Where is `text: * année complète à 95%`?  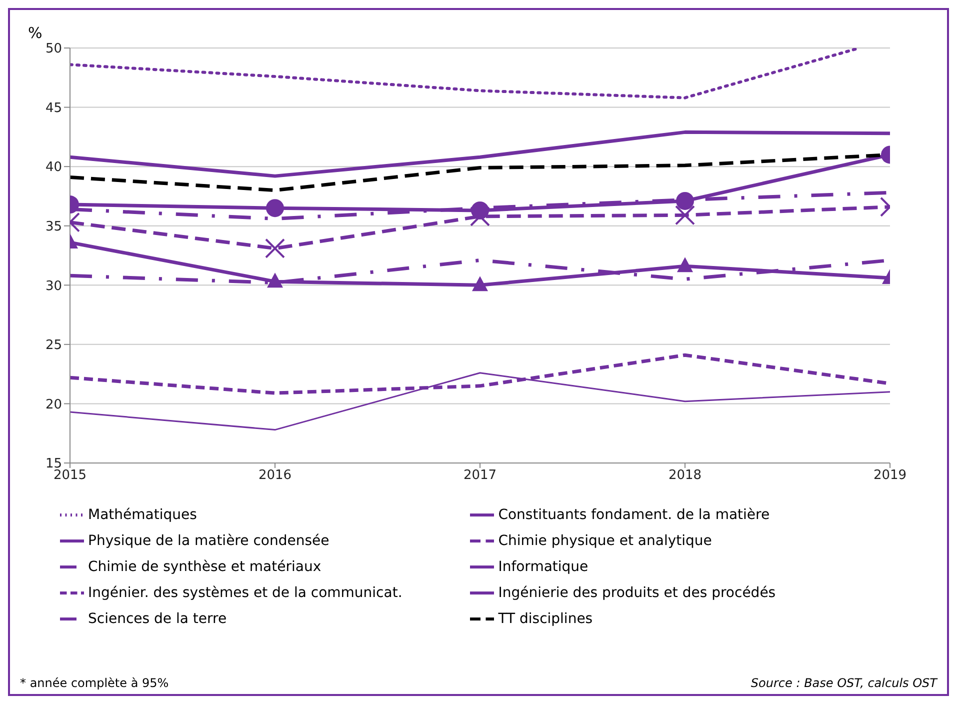 text: * année complète à 95% is located at coordinates (94, 683).